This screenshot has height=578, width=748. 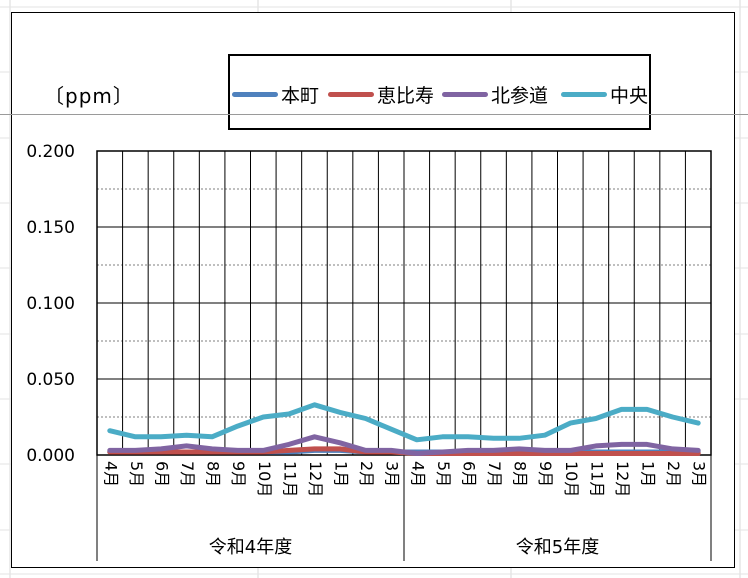 What do you see at coordinates (89, 96) in the screenshot?
I see `unit-label: 〔ppm〕` at bounding box center [89, 96].